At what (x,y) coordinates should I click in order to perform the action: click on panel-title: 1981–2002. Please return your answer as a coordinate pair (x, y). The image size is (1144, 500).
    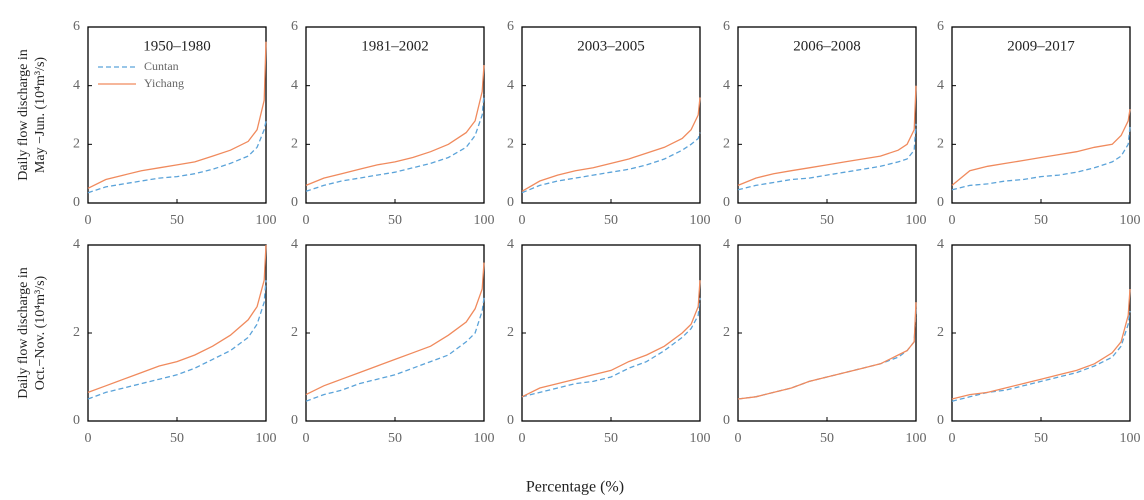
    Looking at the image, I should click on (395, 46).